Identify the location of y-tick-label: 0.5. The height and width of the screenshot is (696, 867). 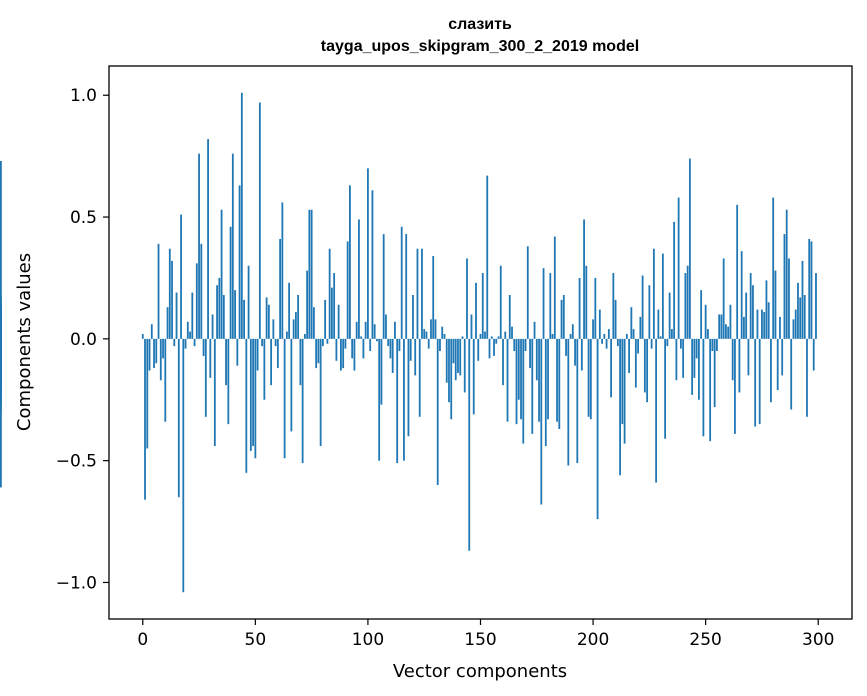
(83, 218).